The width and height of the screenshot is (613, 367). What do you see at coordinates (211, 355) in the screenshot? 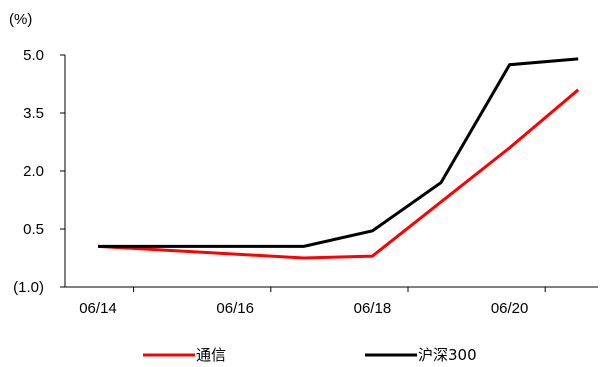
I see `legend-label: 通信` at bounding box center [211, 355].